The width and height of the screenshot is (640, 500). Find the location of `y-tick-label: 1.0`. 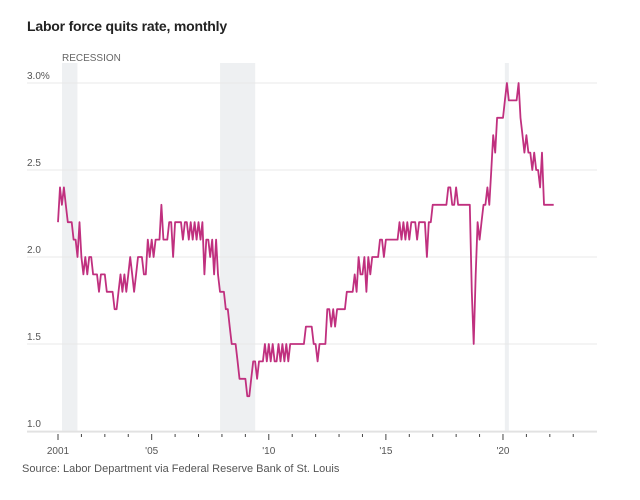

y-tick-label: 1.0 is located at coordinates (34, 424).